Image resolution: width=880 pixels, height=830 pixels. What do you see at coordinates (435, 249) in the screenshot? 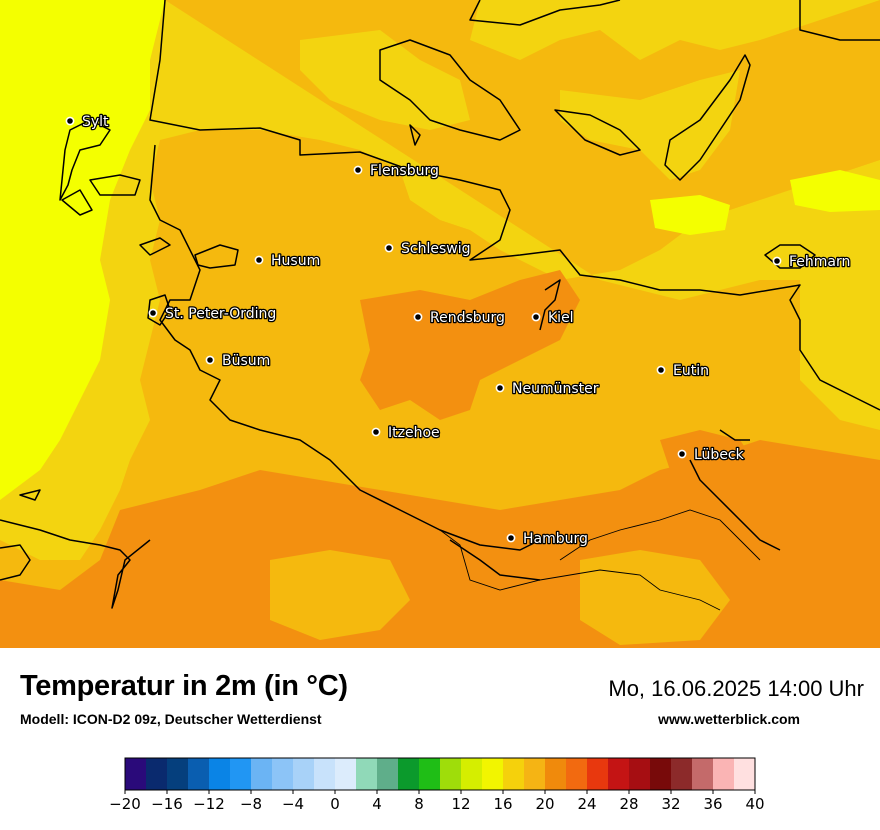
I see `city-label: Schleswig` at bounding box center [435, 249].